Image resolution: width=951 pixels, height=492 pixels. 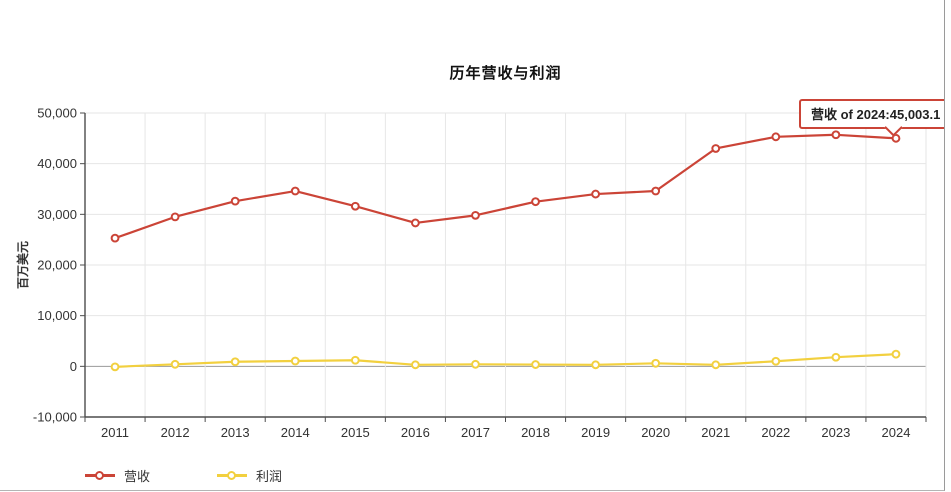 What do you see at coordinates (235, 432) in the screenshot?
I see `x-tick-label: 2013` at bounding box center [235, 432].